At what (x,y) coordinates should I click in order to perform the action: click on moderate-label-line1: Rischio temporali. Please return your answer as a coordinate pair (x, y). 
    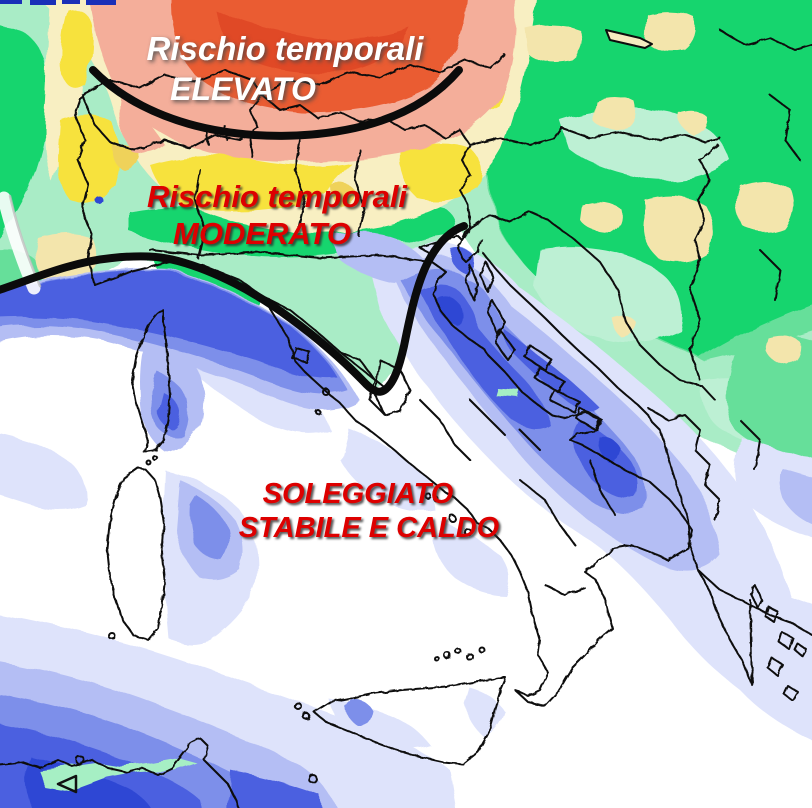
    Looking at the image, I should click on (277, 196).